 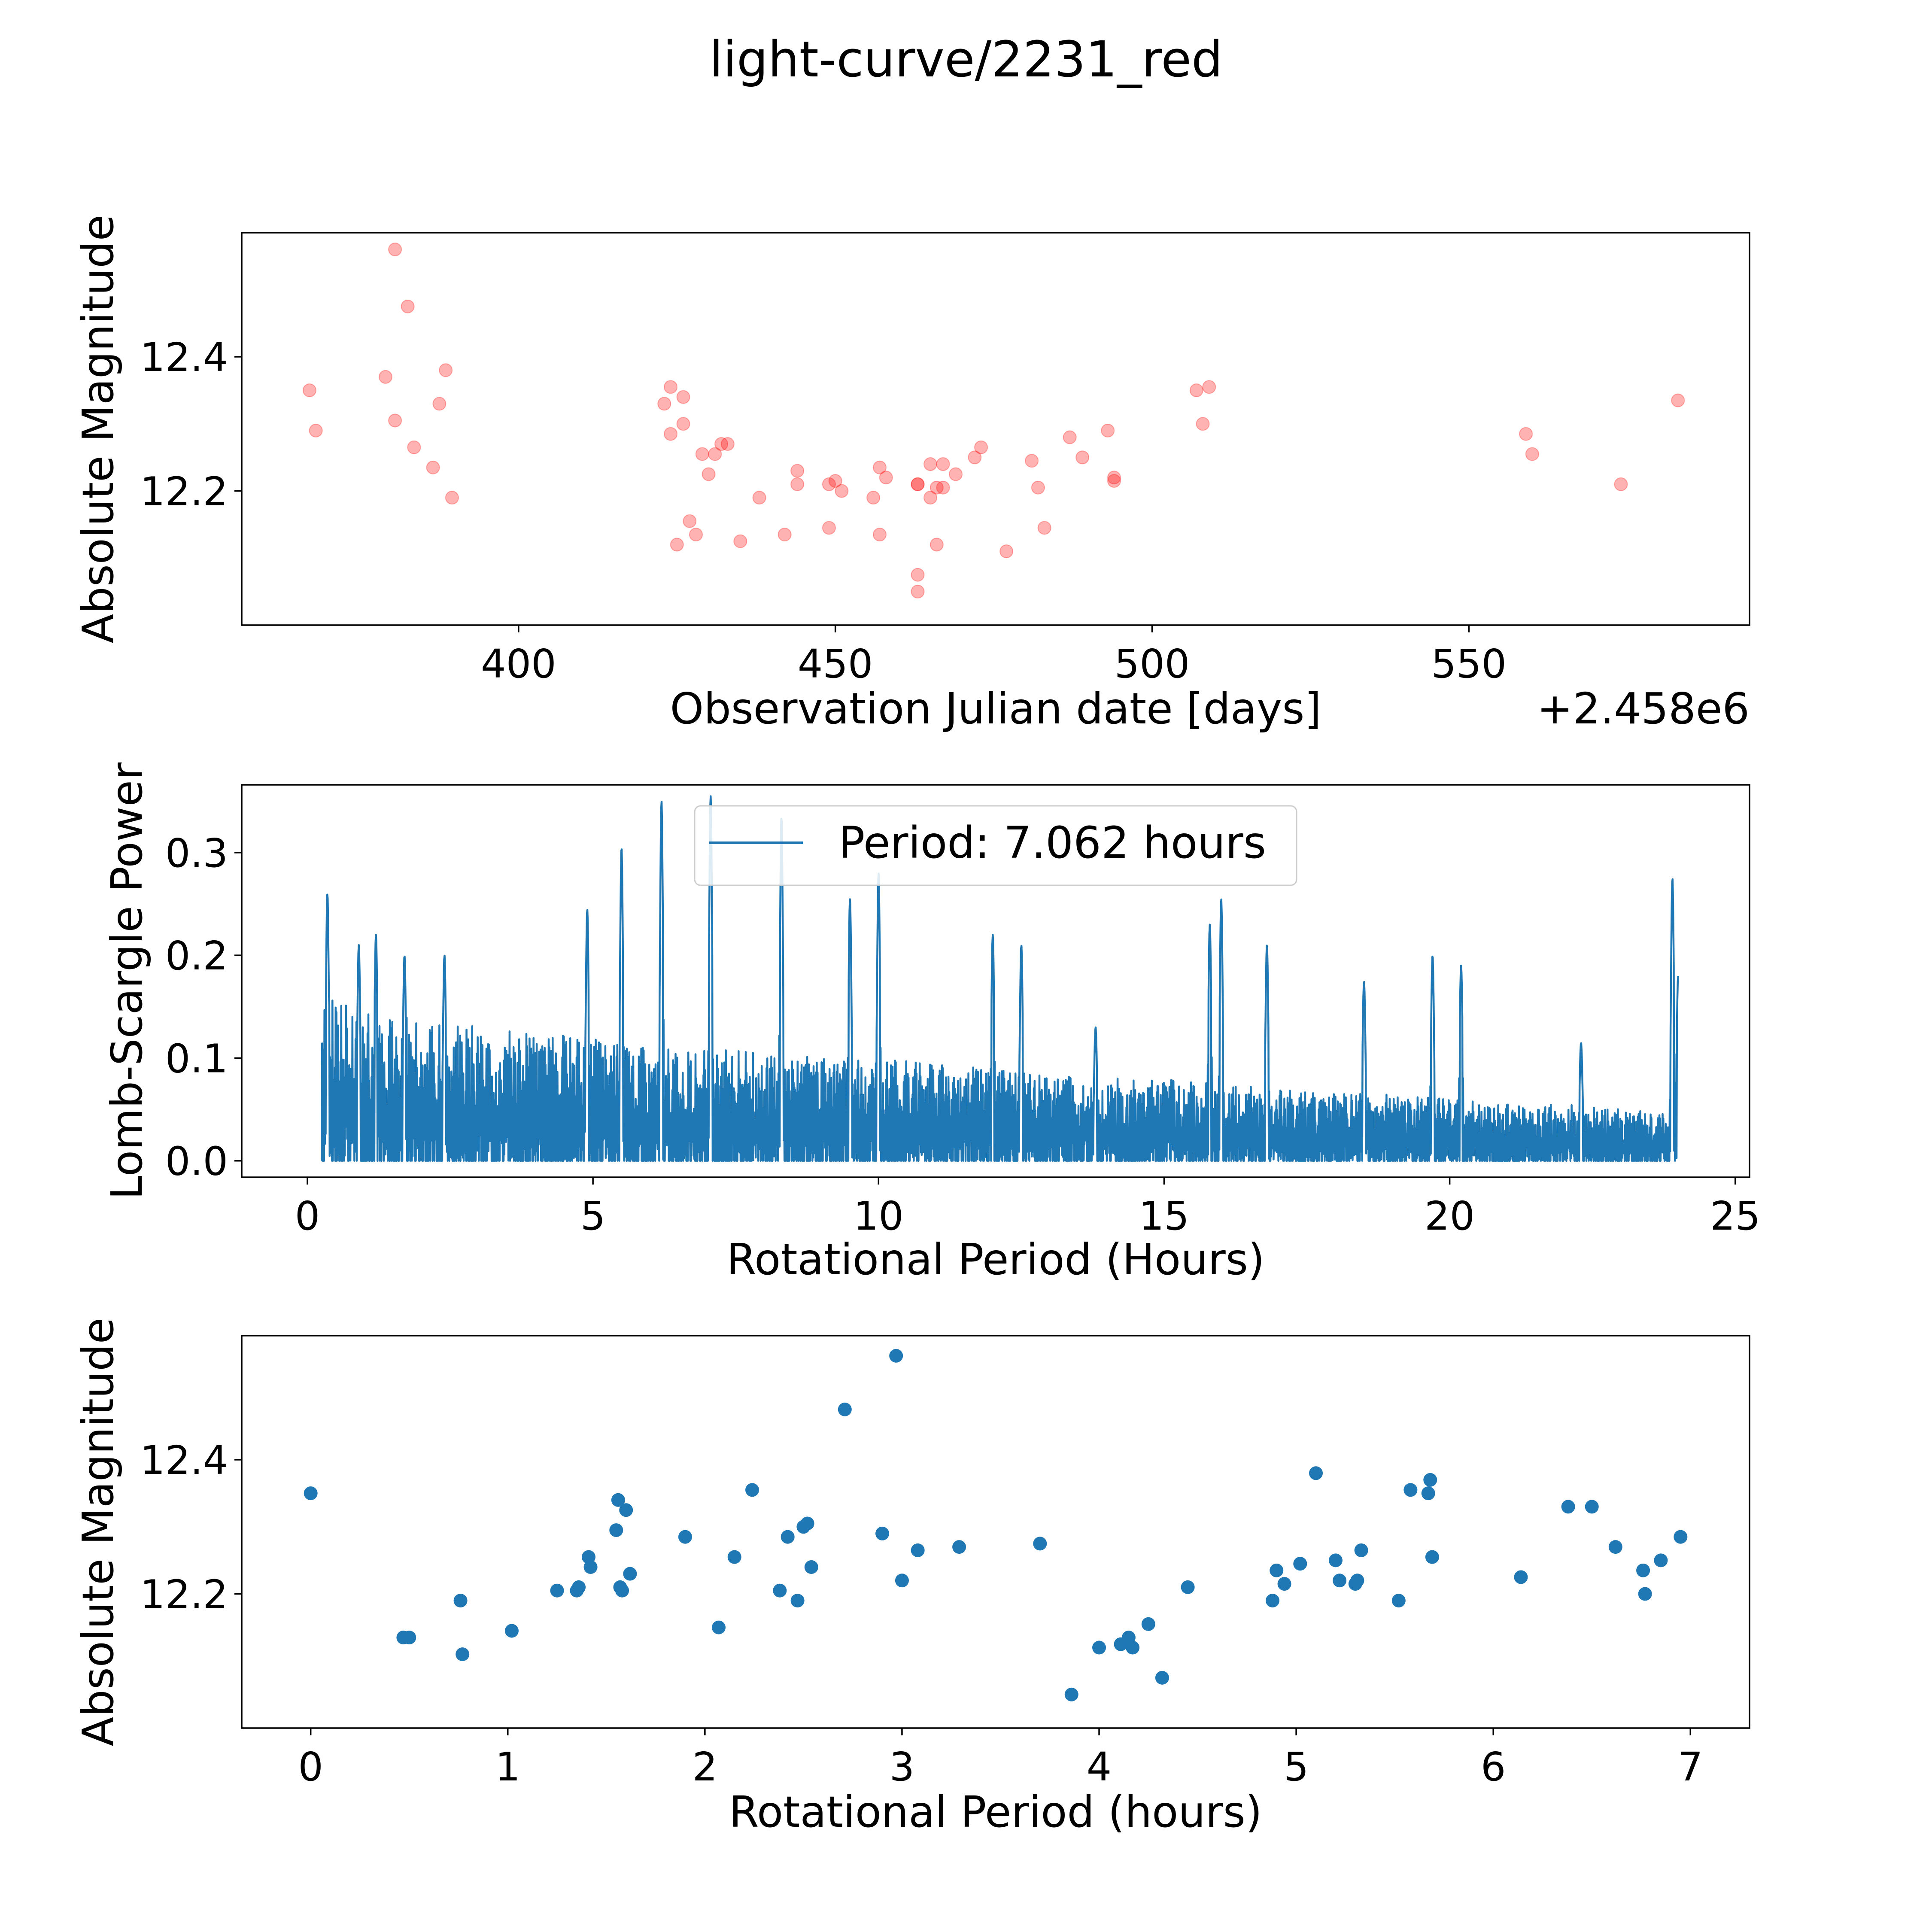 I want to click on y-tick-label: 12.4, so click(x=184, y=1460).